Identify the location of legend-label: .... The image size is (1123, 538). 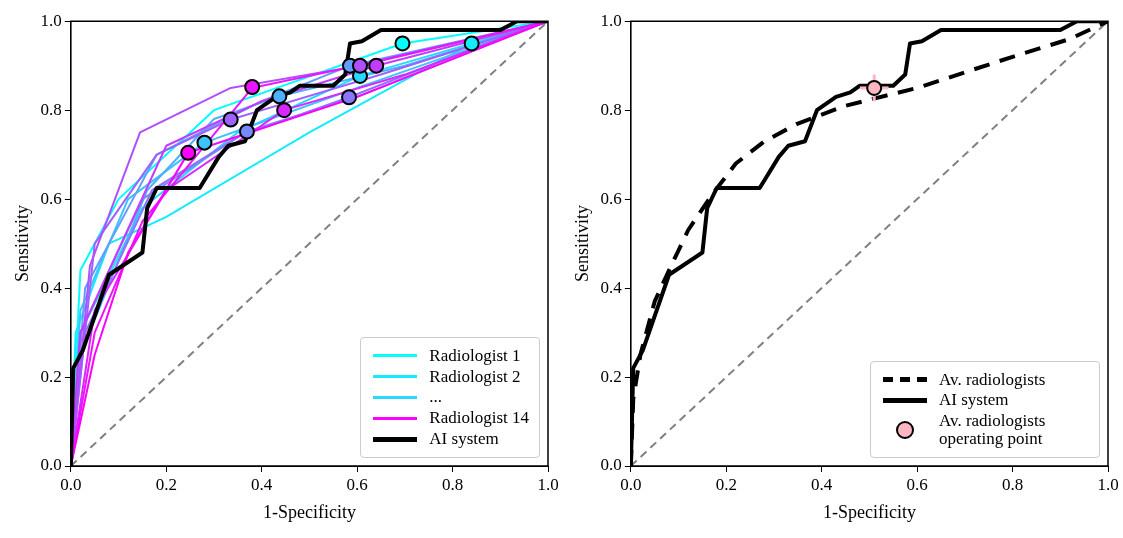
(436, 397).